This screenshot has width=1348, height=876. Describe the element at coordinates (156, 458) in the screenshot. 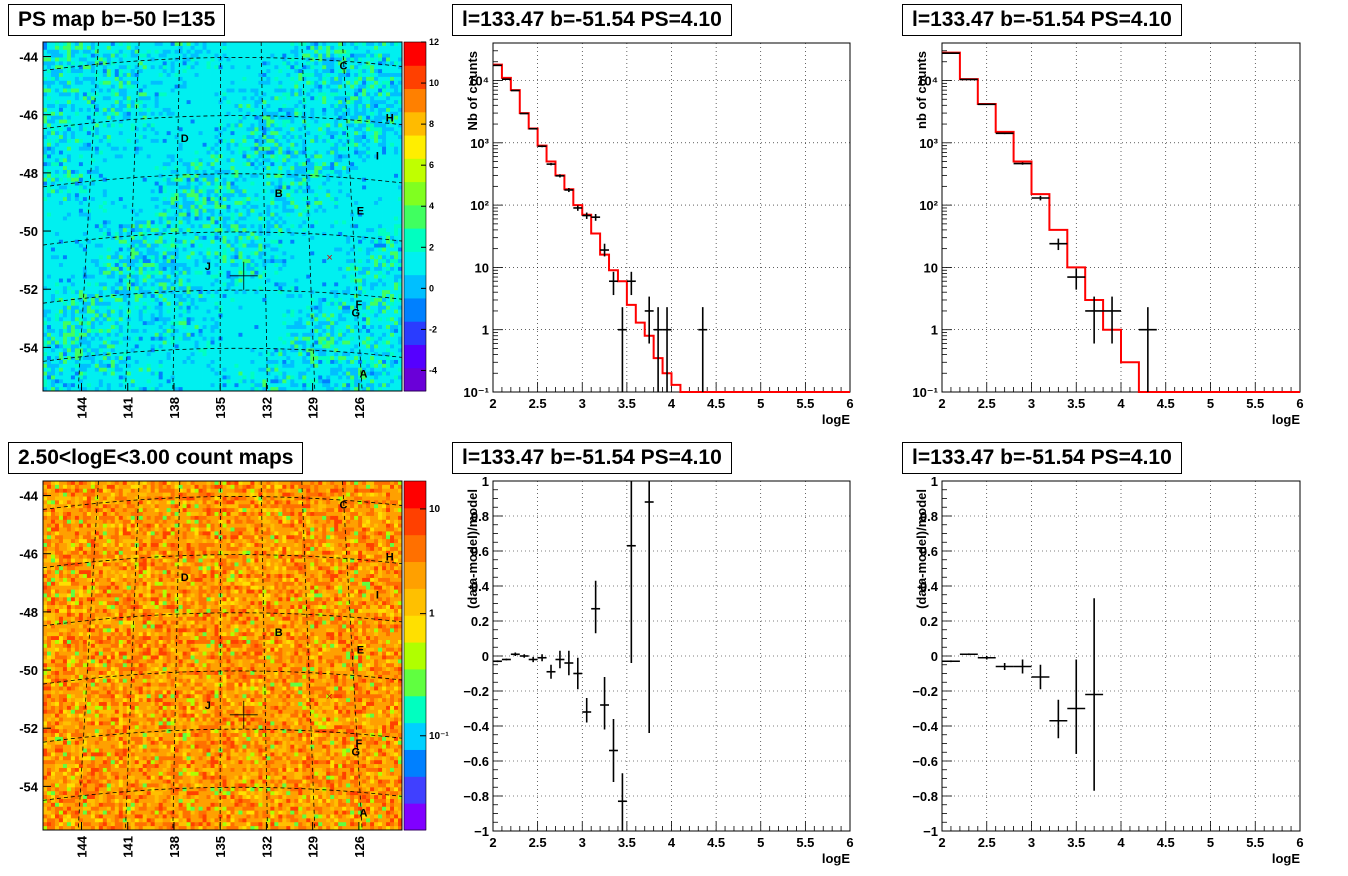

I see `map-bottom-title: 2.50<logE<3.00 count maps` at that location.